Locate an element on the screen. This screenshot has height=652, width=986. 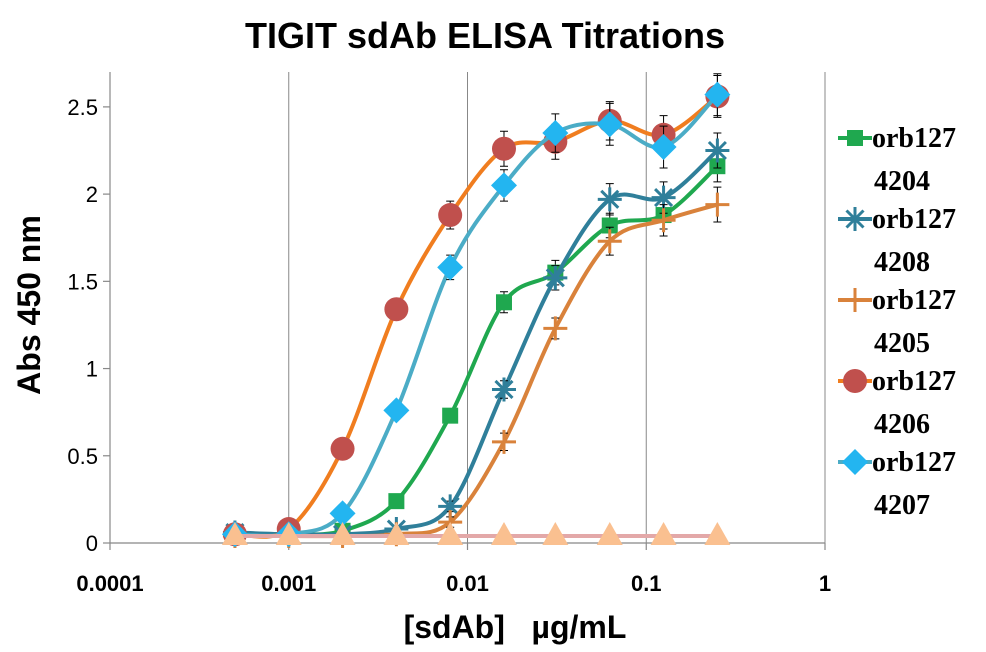
y-tick-label-4: 2 is located at coordinates (92, 194).